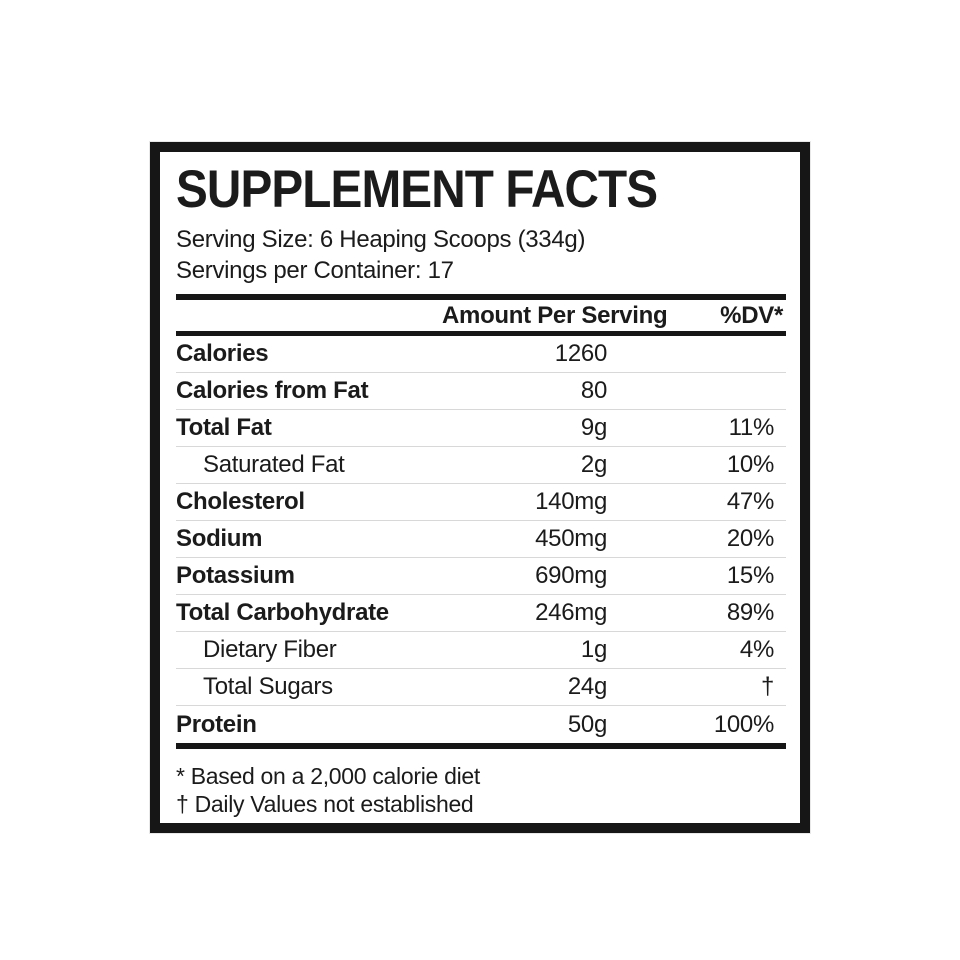 The height and width of the screenshot is (960, 960). I want to click on amount-per-serving-header: Amount Per Serving, so click(555, 315).